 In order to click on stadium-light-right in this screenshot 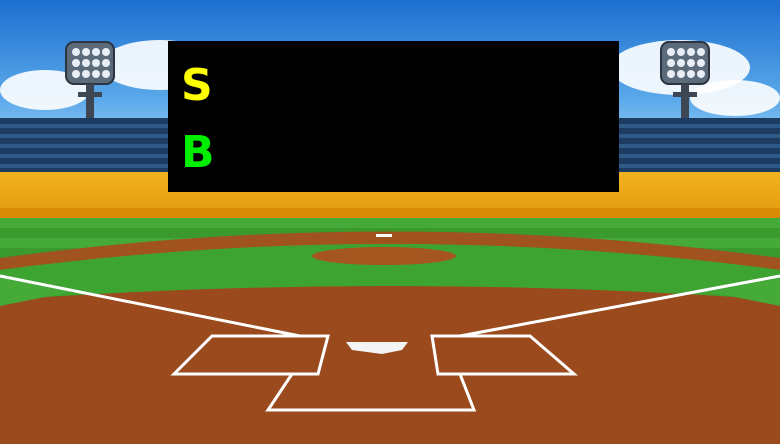, I will do `click(685, 85)`.